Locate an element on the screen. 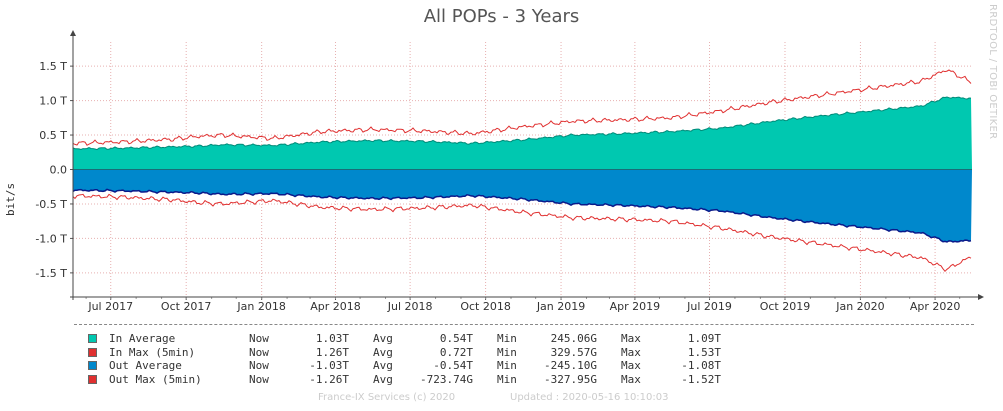 The width and height of the screenshot is (1003, 411). x-tick-label: Jul 2018 is located at coordinates (410, 306).